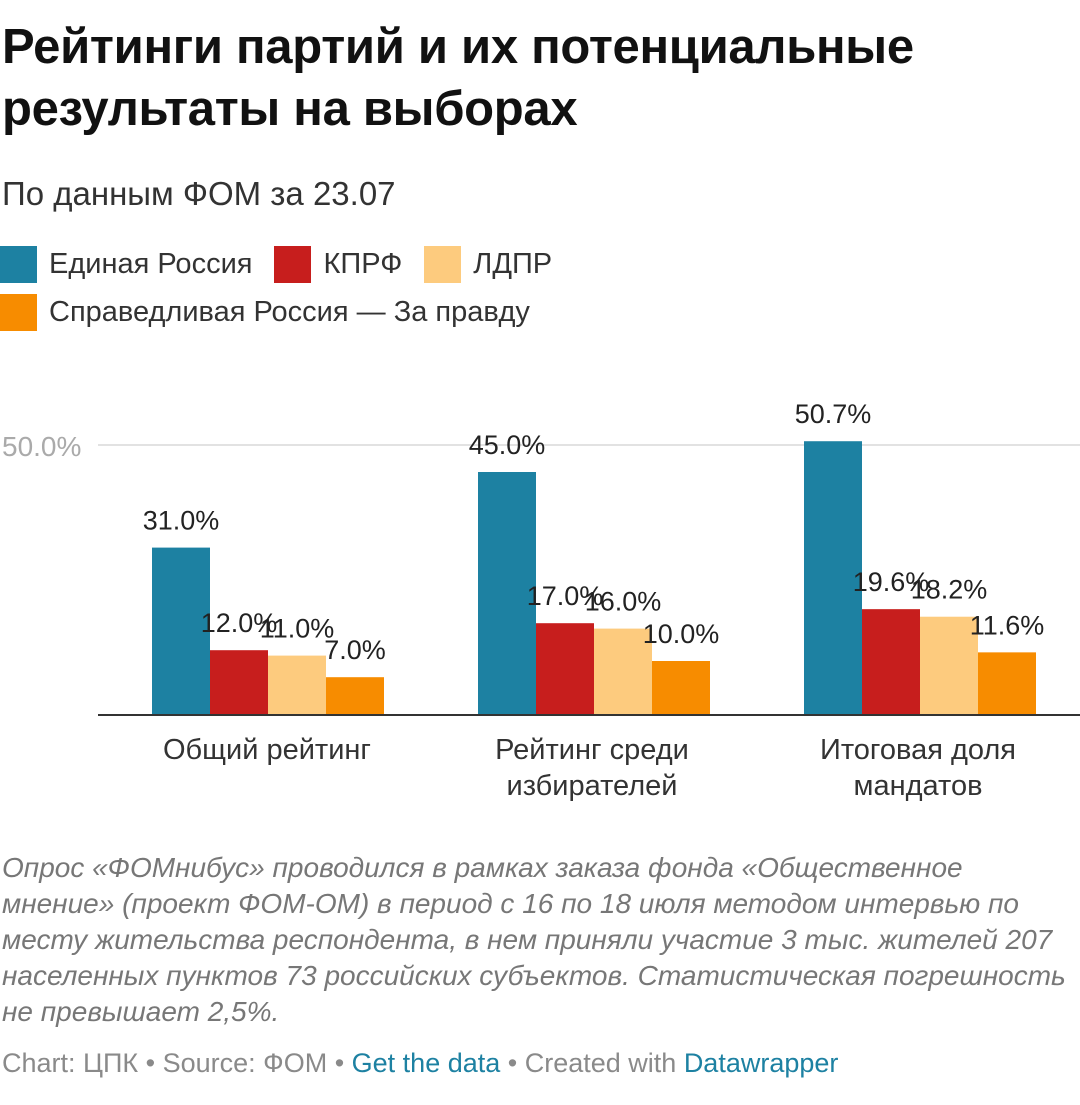 The height and width of the screenshot is (1105, 1080). Describe the element at coordinates (592, 786) in the screenshot. I see `category-label: избирателей` at that location.